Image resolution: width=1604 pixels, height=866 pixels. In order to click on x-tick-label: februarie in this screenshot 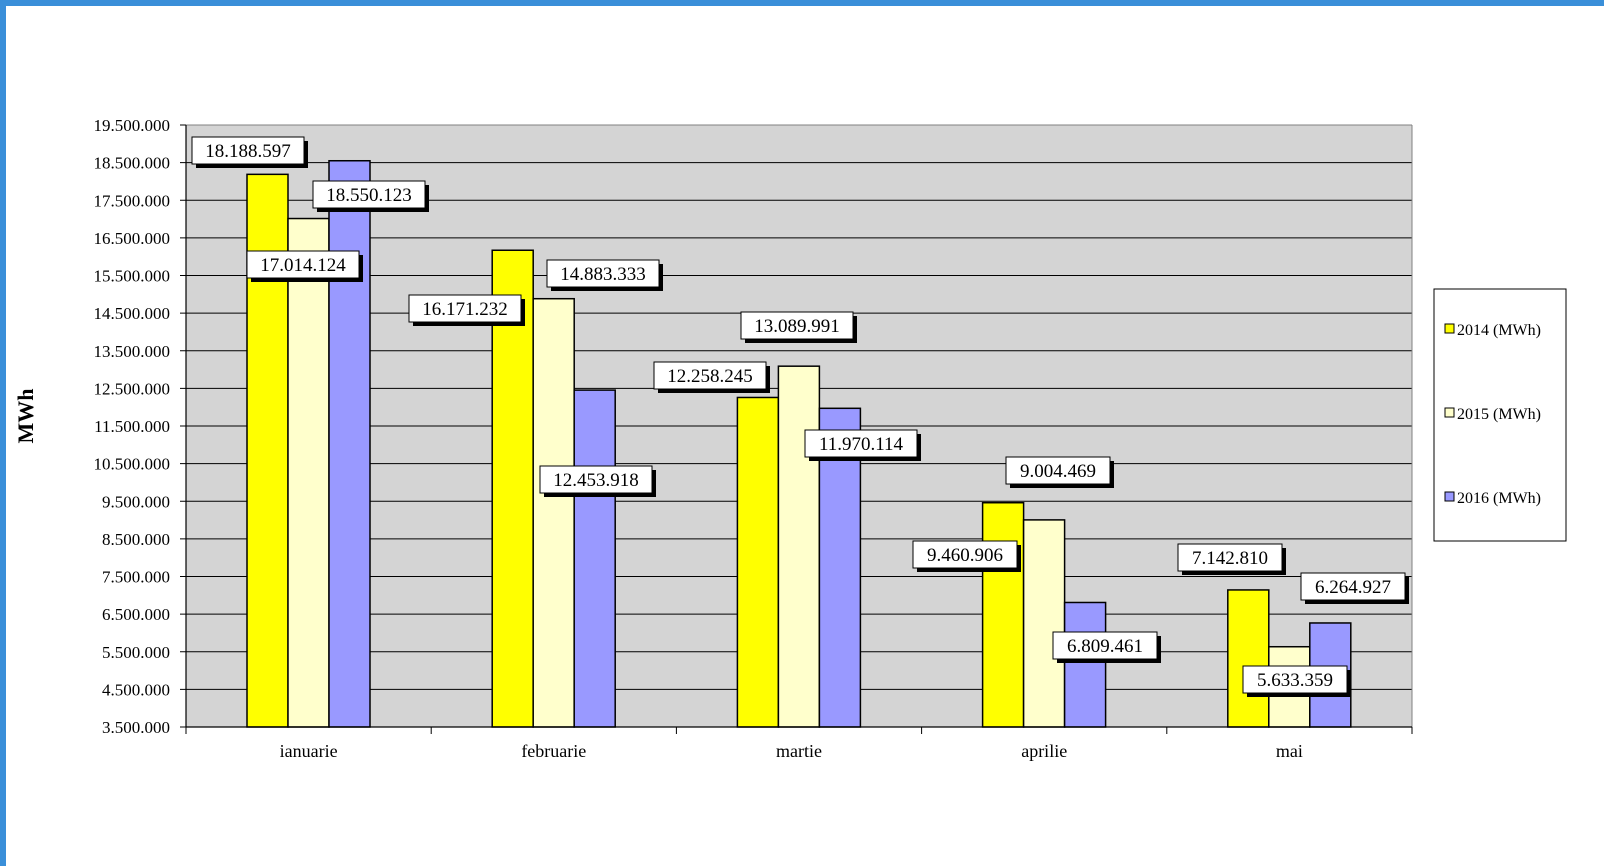, I will do `click(553, 751)`.